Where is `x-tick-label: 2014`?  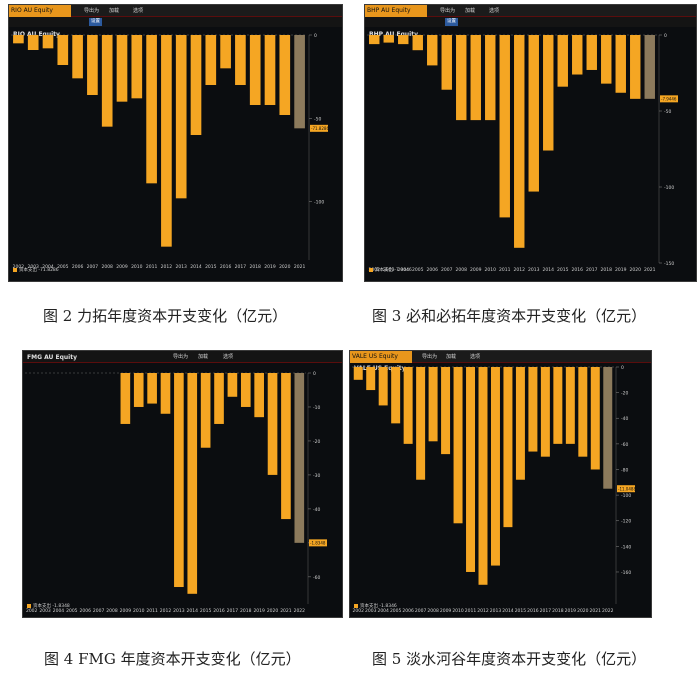
x-tick-label: 2014 is located at coordinates (196, 267).